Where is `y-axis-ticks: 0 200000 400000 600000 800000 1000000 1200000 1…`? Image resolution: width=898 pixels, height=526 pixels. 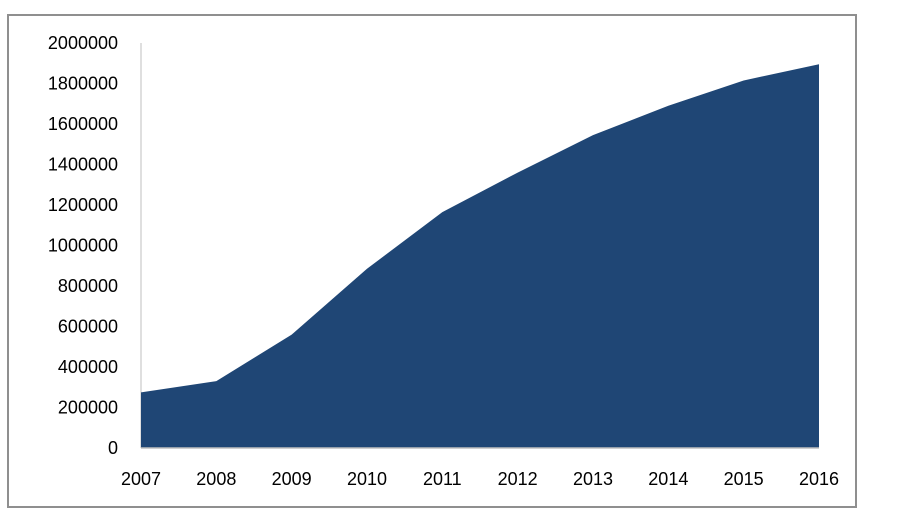 y-axis-ticks: 0 200000 400000 600000 800000 1000000 1200000 1… is located at coordinates (83, 245).